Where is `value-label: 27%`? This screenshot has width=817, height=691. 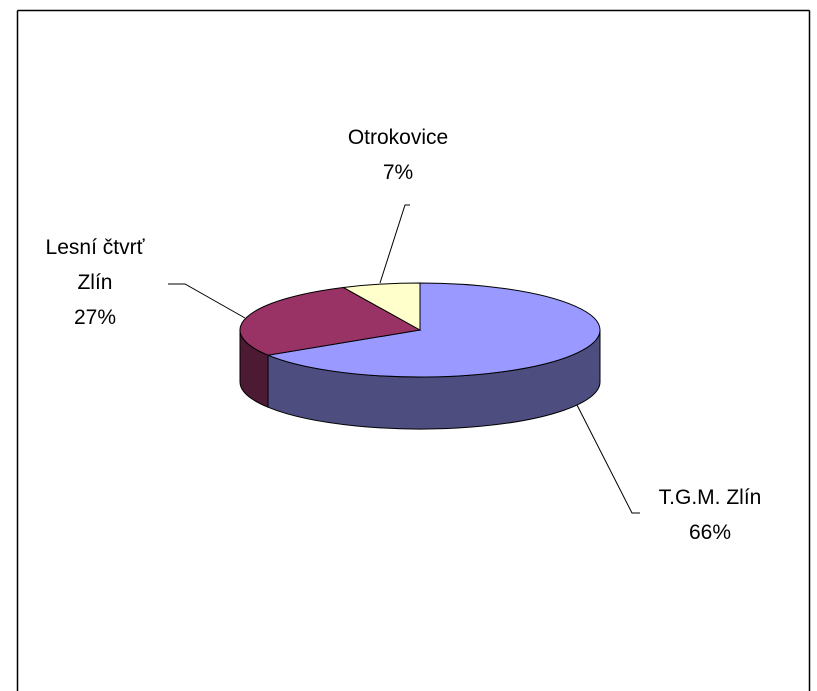
value-label: 27% is located at coordinates (95, 317).